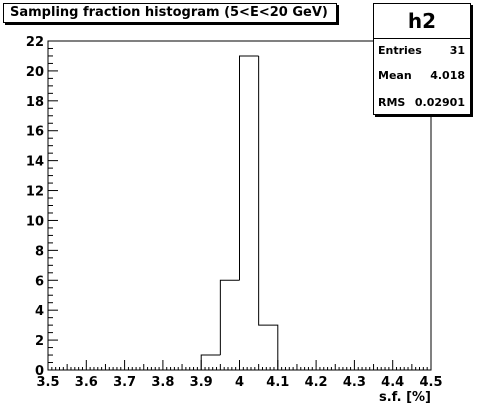 Image resolution: width=479 pixels, height=411 pixels. What do you see at coordinates (170, 13) in the screenshot?
I see `chart-title: Sampling fraction histogram (5<E<20 GeV)` at bounding box center [170, 13].